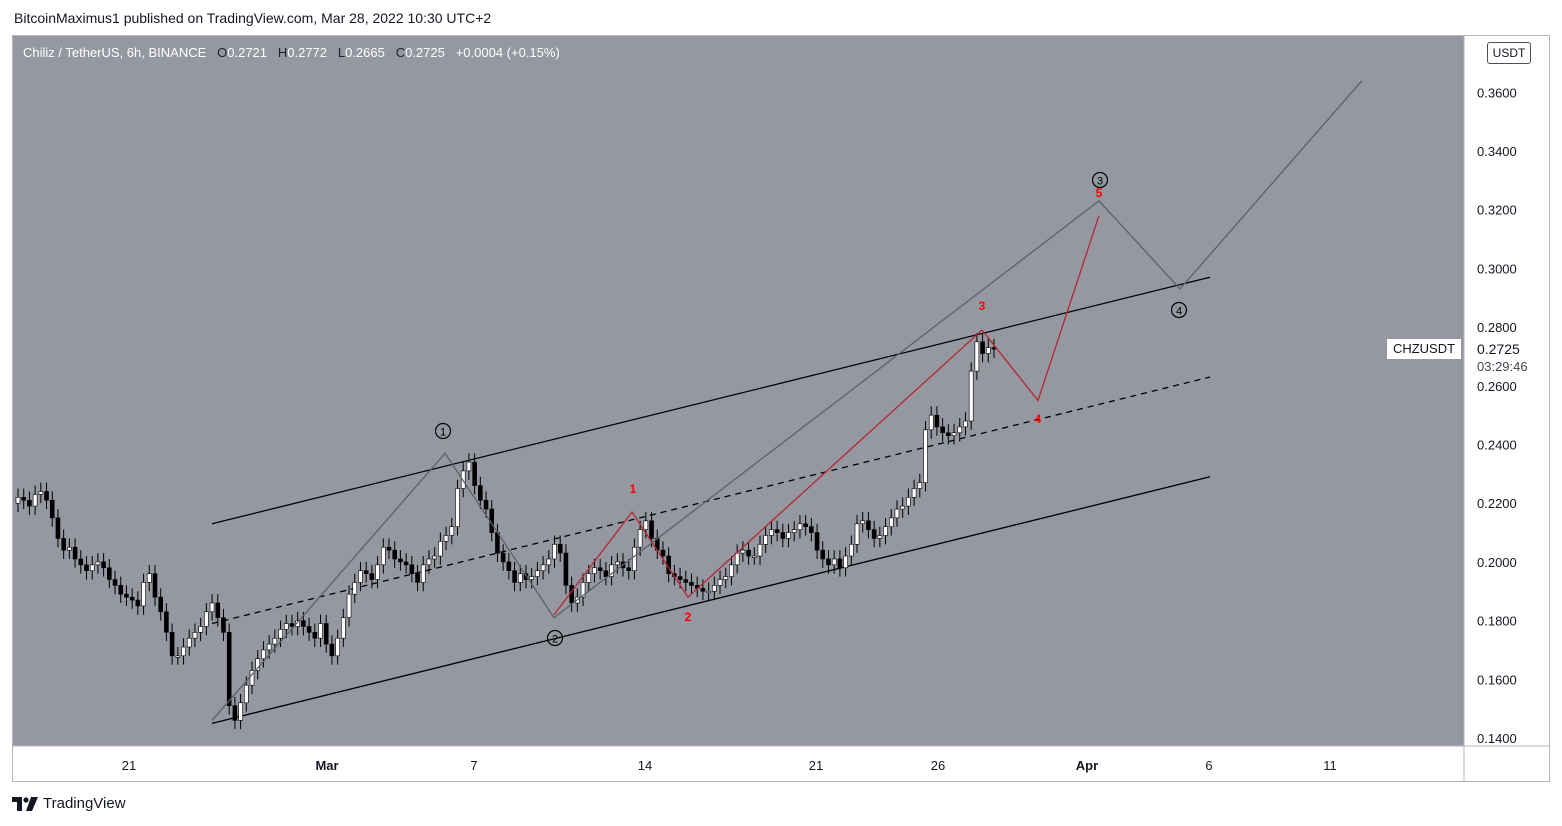 The height and width of the screenshot is (826, 1562). What do you see at coordinates (1038, 419) in the screenshot?
I see `sub-wave-label: 4` at bounding box center [1038, 419].